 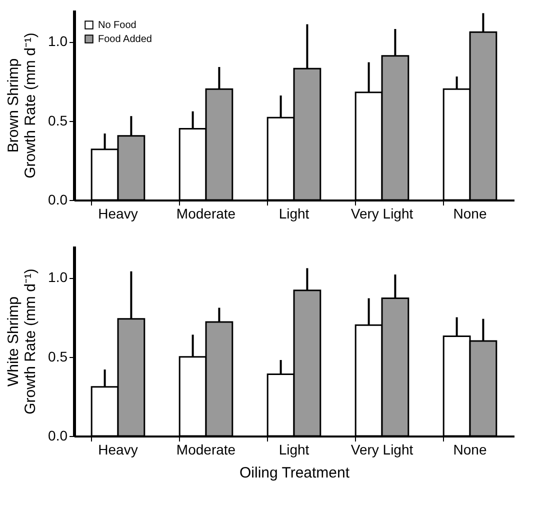 What do you see at coordinates (117, 25) in the screenshot?
I see `legend-label: No Food` at bounding box center [117, 25].